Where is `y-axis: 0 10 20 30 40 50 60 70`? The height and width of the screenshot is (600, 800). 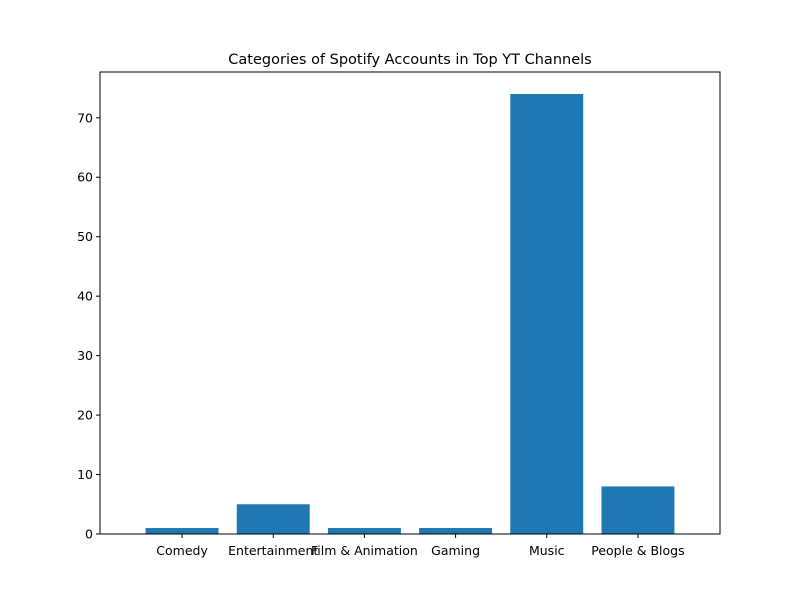
y-axis: 0 10 20 30 40 50 60 70 is located at coordinates (88, 326).